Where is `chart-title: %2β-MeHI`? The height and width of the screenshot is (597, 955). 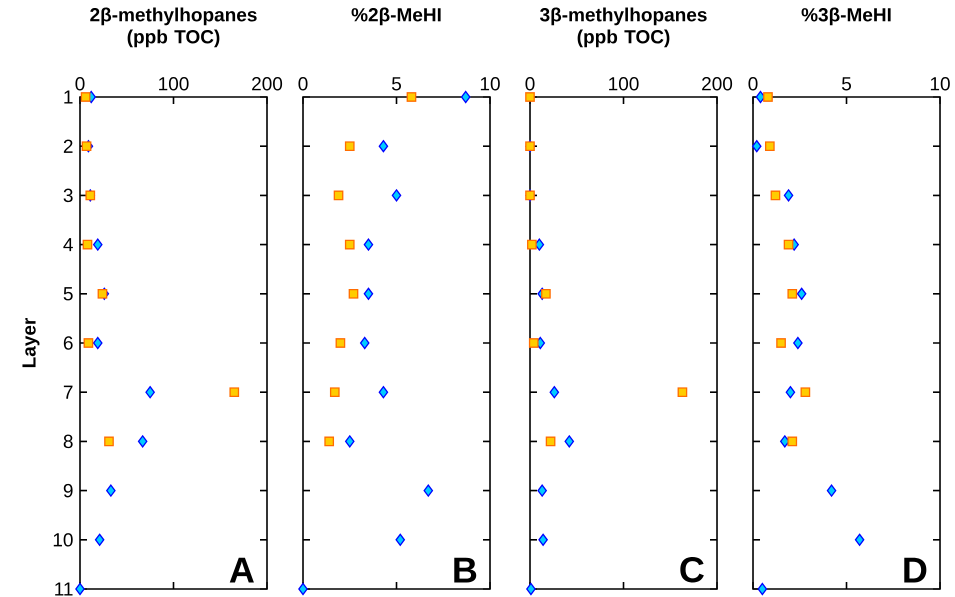
chart-title: %2β-MeHI is located at coordinates (396, 17).